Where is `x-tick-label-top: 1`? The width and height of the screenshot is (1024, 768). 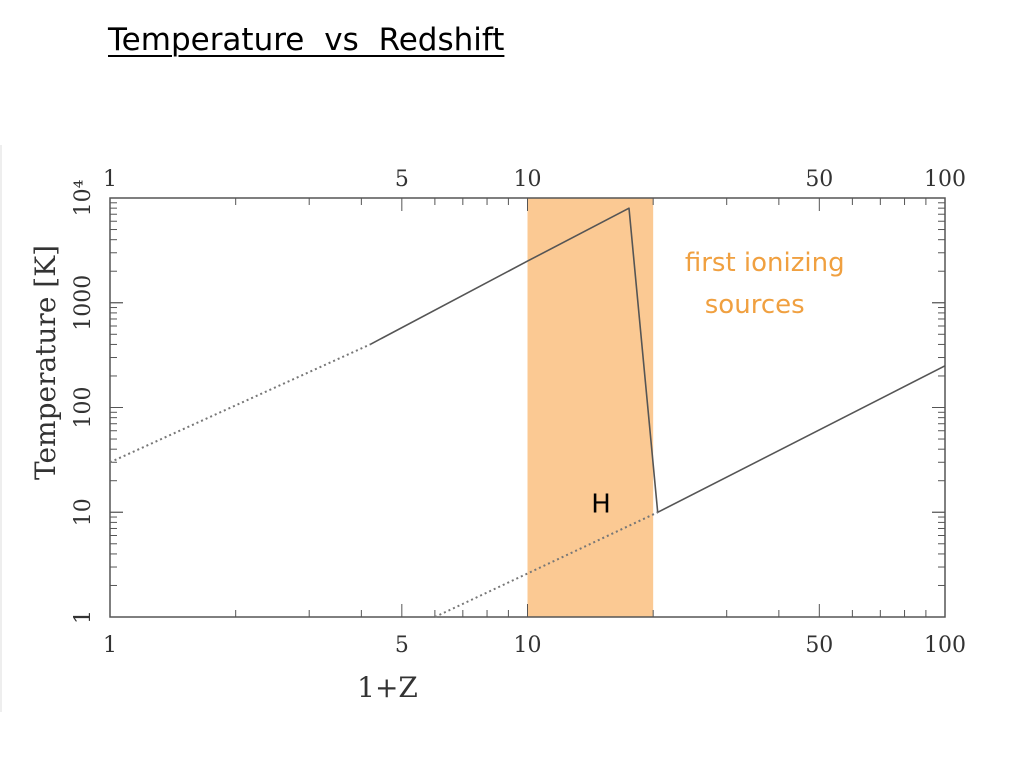 x-tick-label-top: 1 is located at coordinates (110, 179).